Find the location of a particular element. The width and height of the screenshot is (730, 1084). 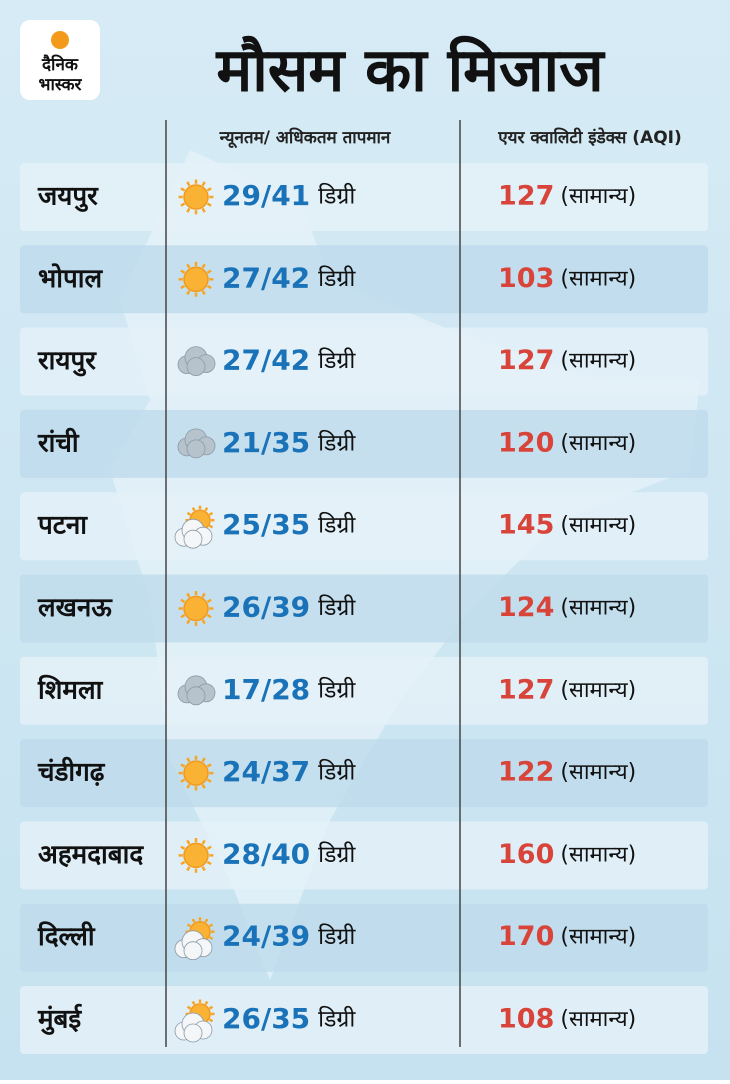

logo-sun is located at coordinates (60, 40).